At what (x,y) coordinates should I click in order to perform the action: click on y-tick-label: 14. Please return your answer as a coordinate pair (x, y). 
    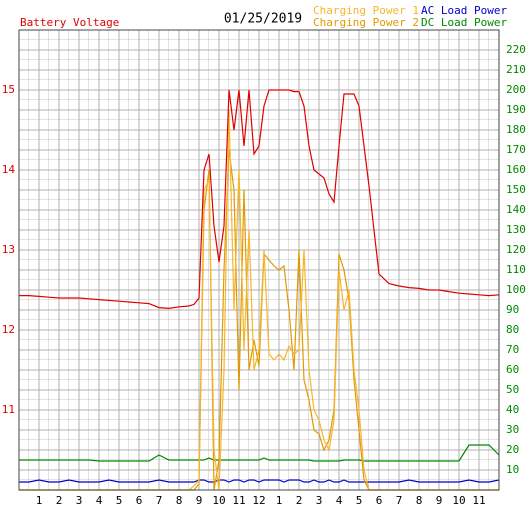
    Looking at the image, I should click on (9, 169).